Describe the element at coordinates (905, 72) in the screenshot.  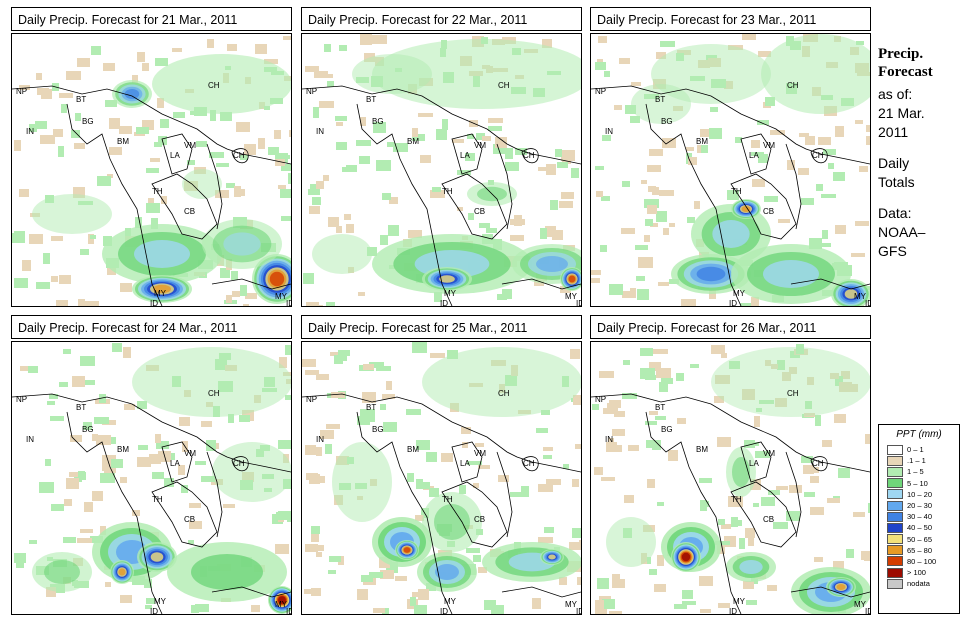
I see `sidebar-heading-2: Forecast` at that location.